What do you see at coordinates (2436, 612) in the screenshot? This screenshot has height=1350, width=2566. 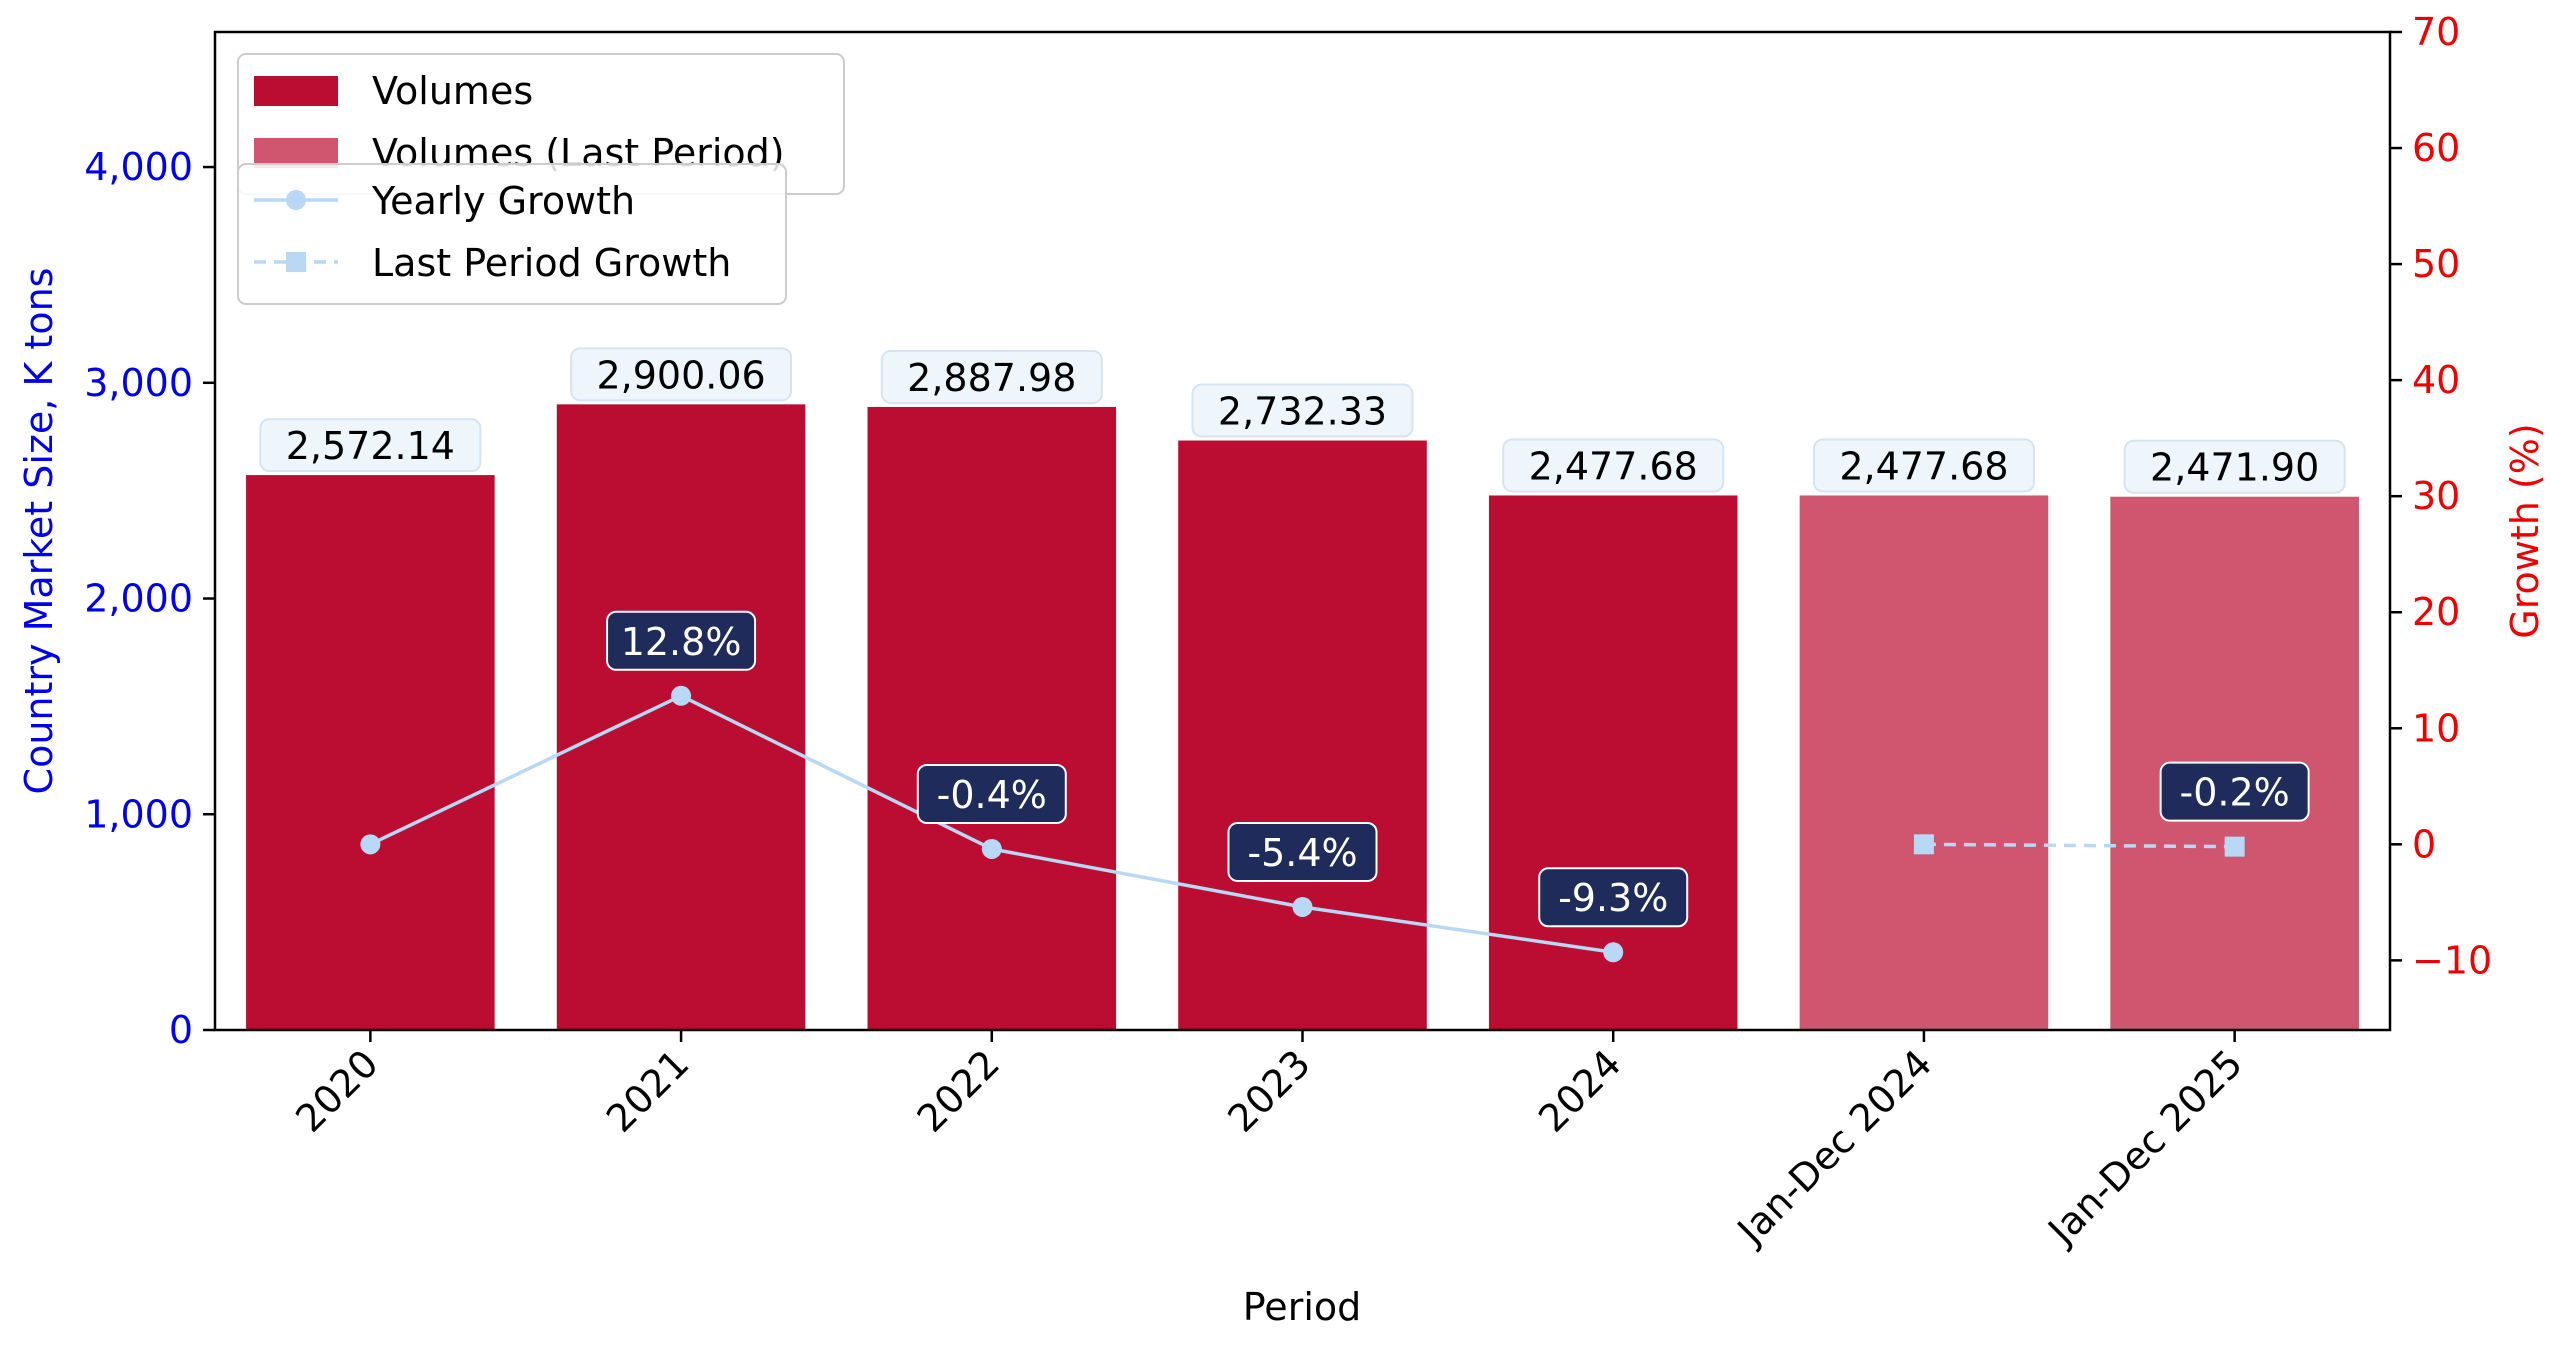 I see `right-axis-tick-label: 20` at bounding box center [2436, 612].